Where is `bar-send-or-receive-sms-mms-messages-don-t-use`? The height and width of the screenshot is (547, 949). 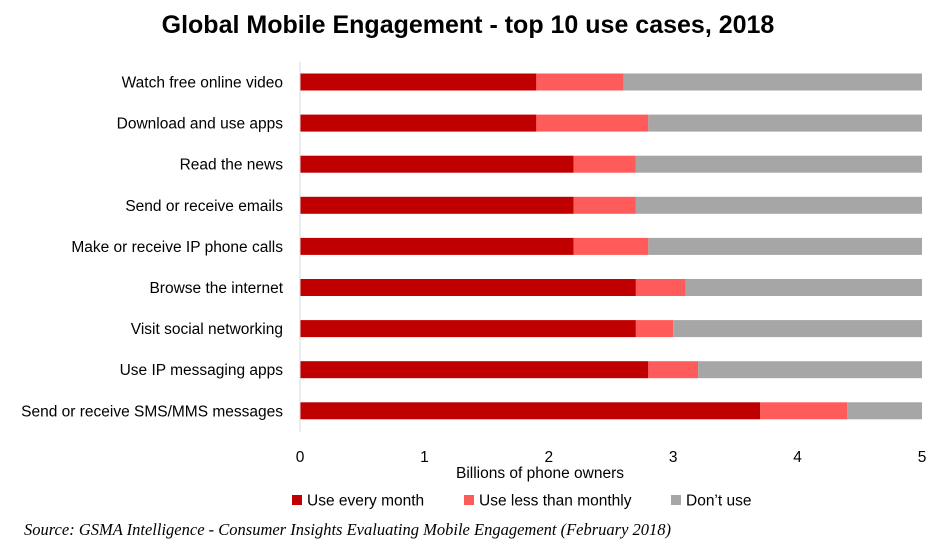
bar-send-or-receive-sms-mms-messages-don-t-use is located at coordinates (884, 411).